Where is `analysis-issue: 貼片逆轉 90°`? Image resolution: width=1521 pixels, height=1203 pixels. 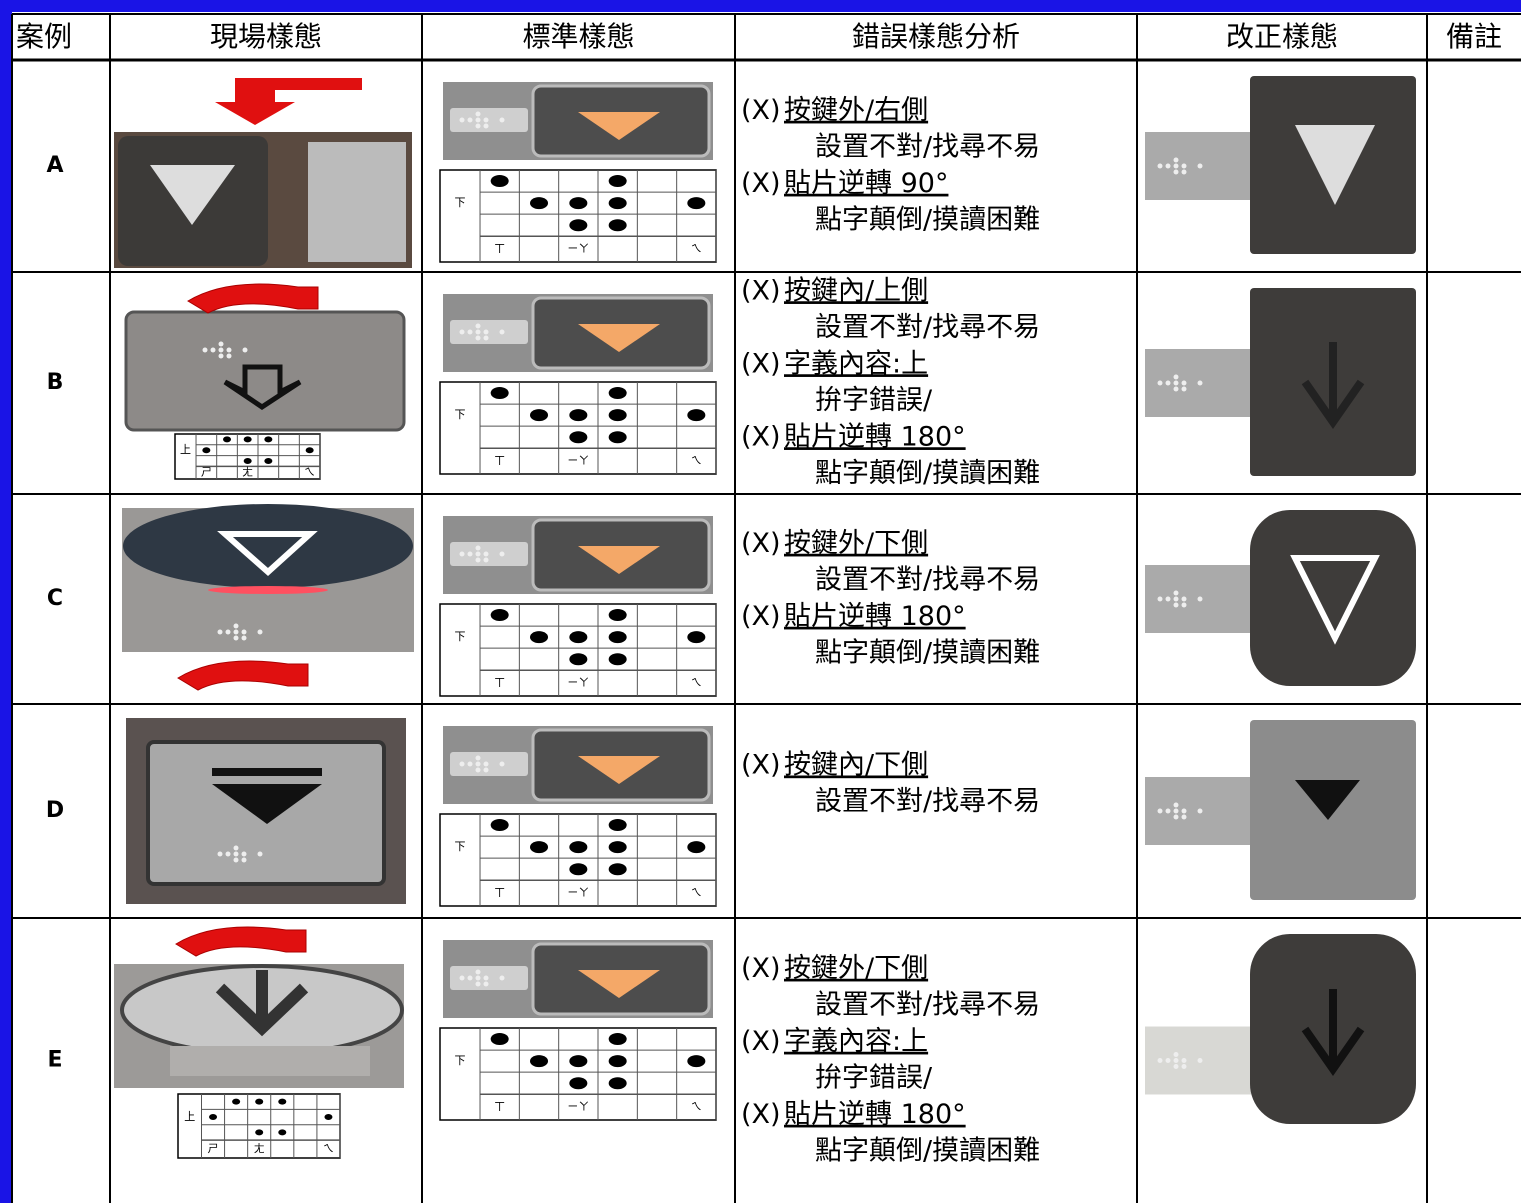 analysis-issue: 貼片逆轉 90° is located at coordinates (866, 183).